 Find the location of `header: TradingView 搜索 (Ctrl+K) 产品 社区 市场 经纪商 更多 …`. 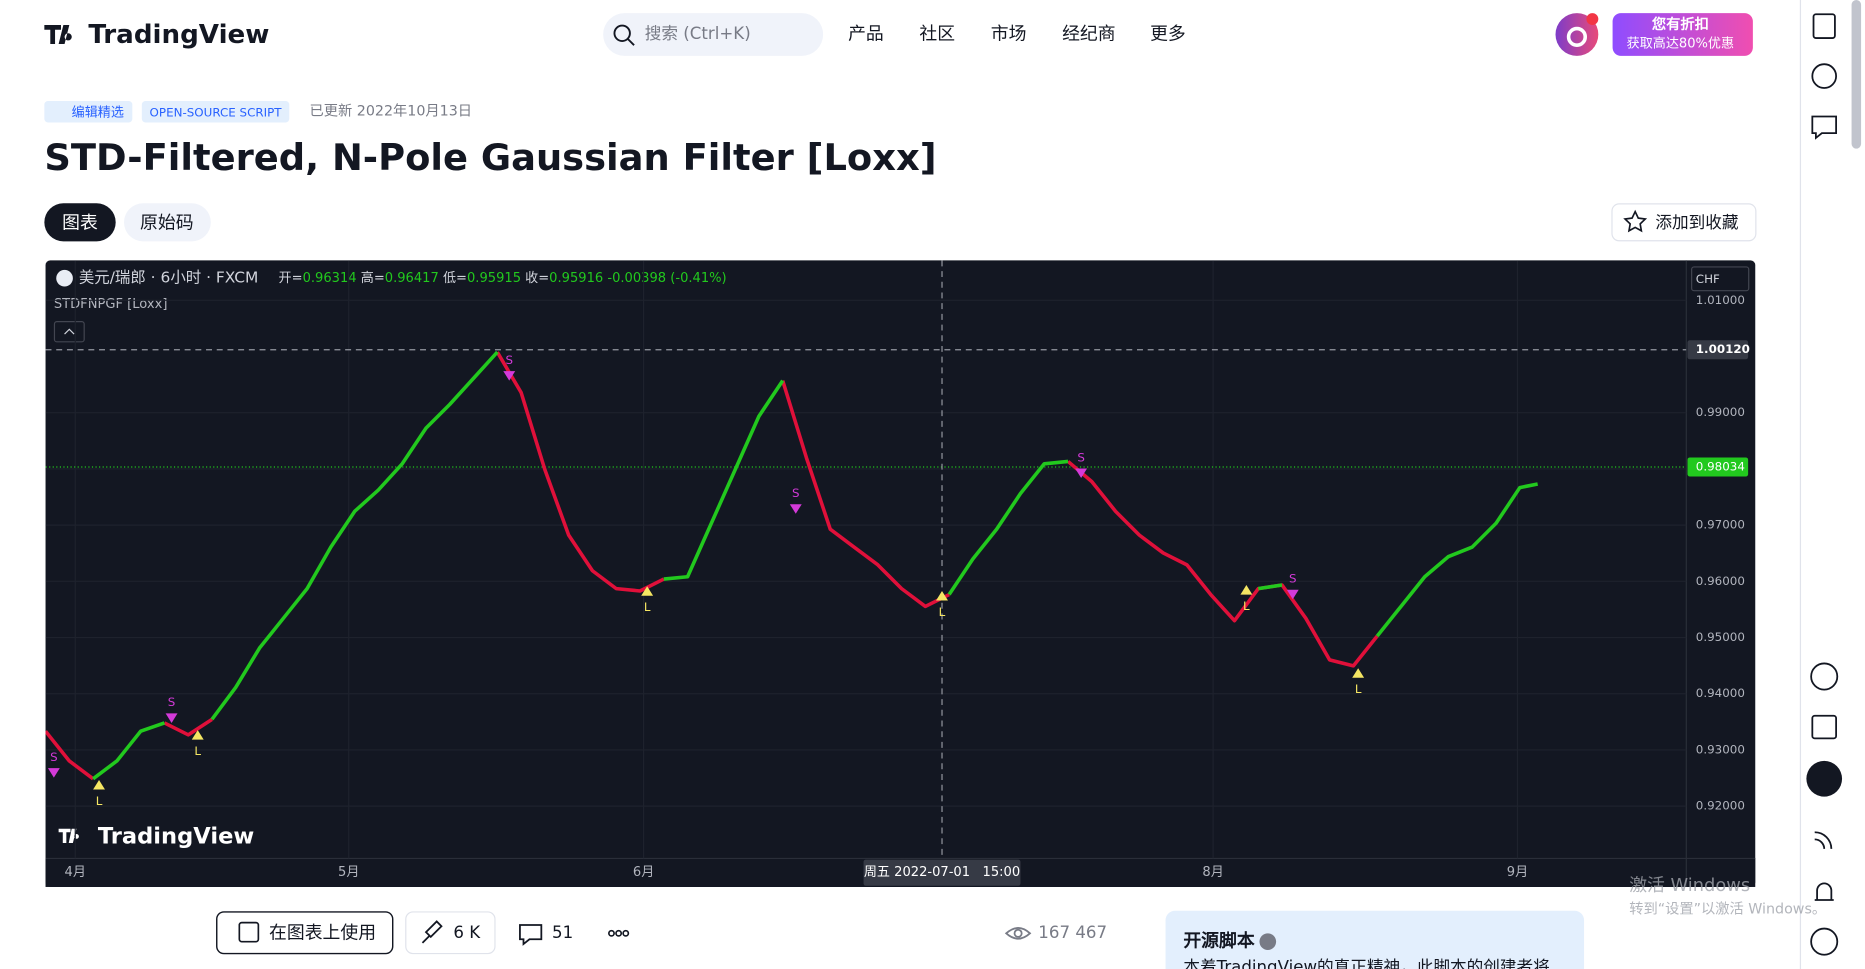

header: TradingView 搜索 (Ctrl+K) 产品 社区 市场 经纪商 更多 … is located at coordinates (898, 34).